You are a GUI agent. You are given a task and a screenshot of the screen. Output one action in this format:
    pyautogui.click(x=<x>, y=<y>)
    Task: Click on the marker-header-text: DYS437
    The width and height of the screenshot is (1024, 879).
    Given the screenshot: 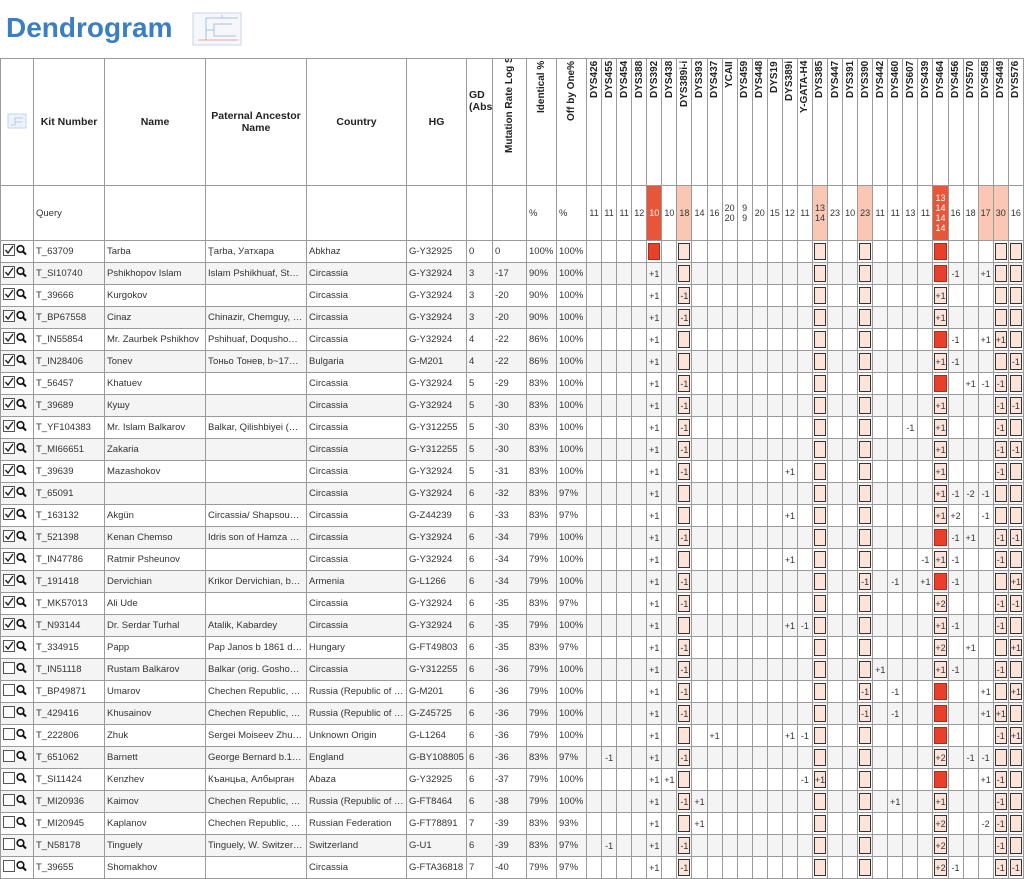 What is the action you would take?
    pyautogui.click(x=715, y=80)
    